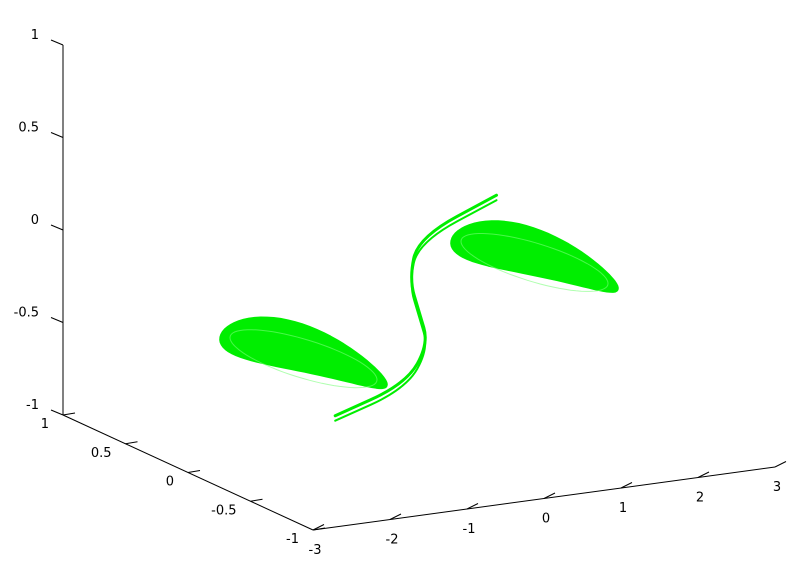  I want to click on z-tick-label: 0, so click(35, 220).